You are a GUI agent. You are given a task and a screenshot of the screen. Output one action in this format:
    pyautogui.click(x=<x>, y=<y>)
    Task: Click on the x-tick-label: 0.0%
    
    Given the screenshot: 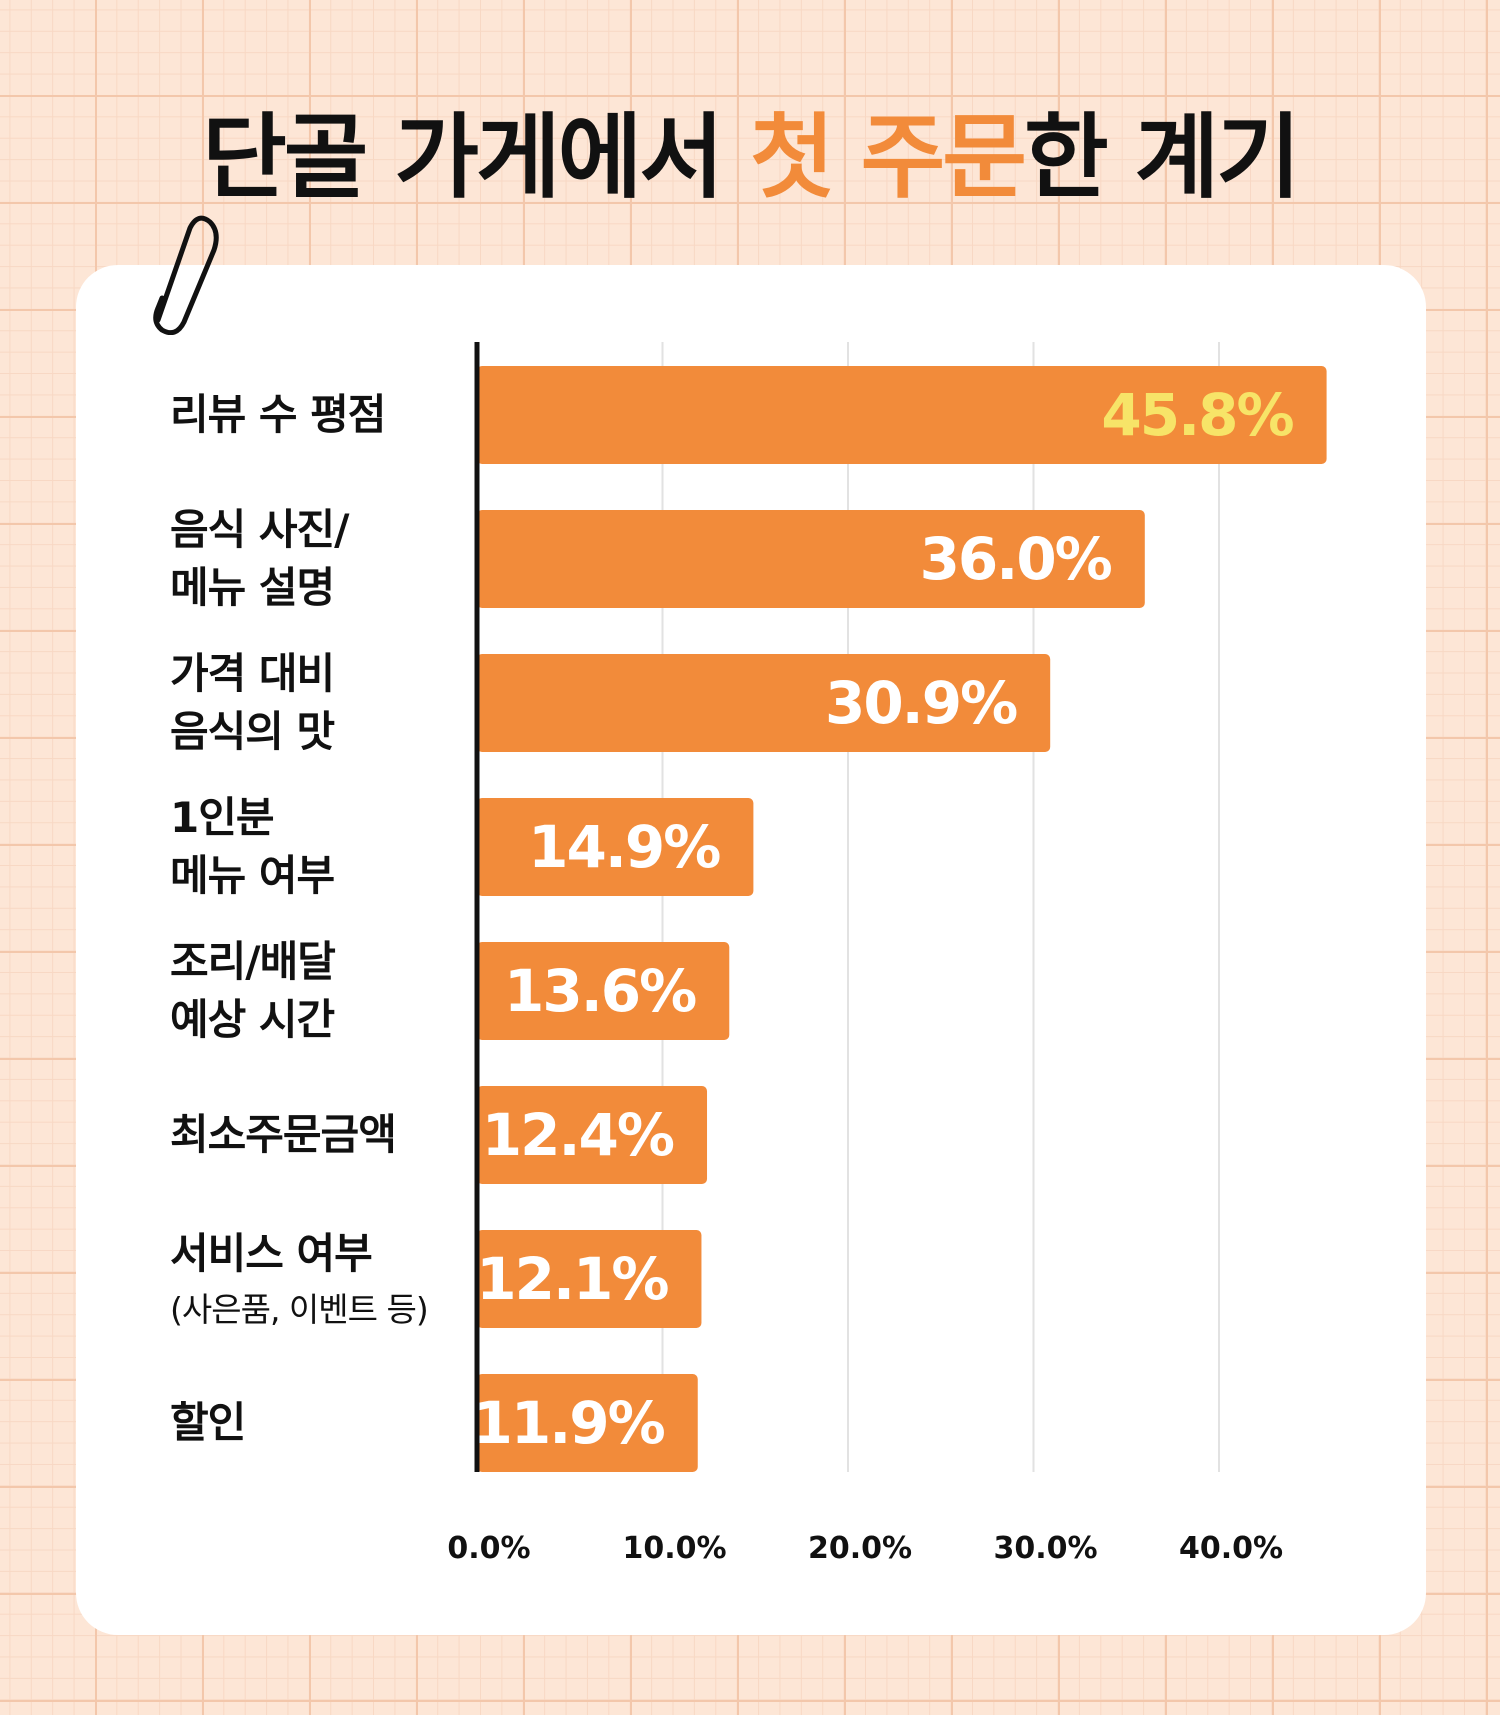 What is the action you would take?
    pyautogui.click(x=488, y=1548)
    